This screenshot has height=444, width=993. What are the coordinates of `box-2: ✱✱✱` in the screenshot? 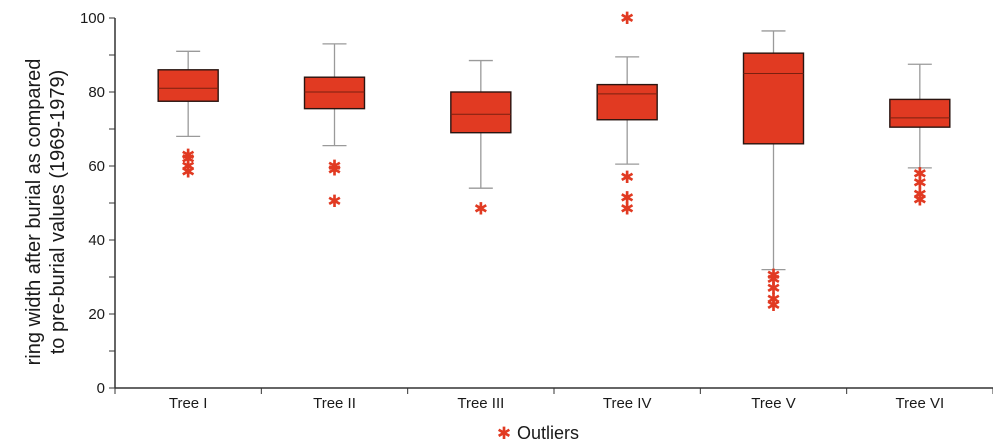 It's located at (334, 127).